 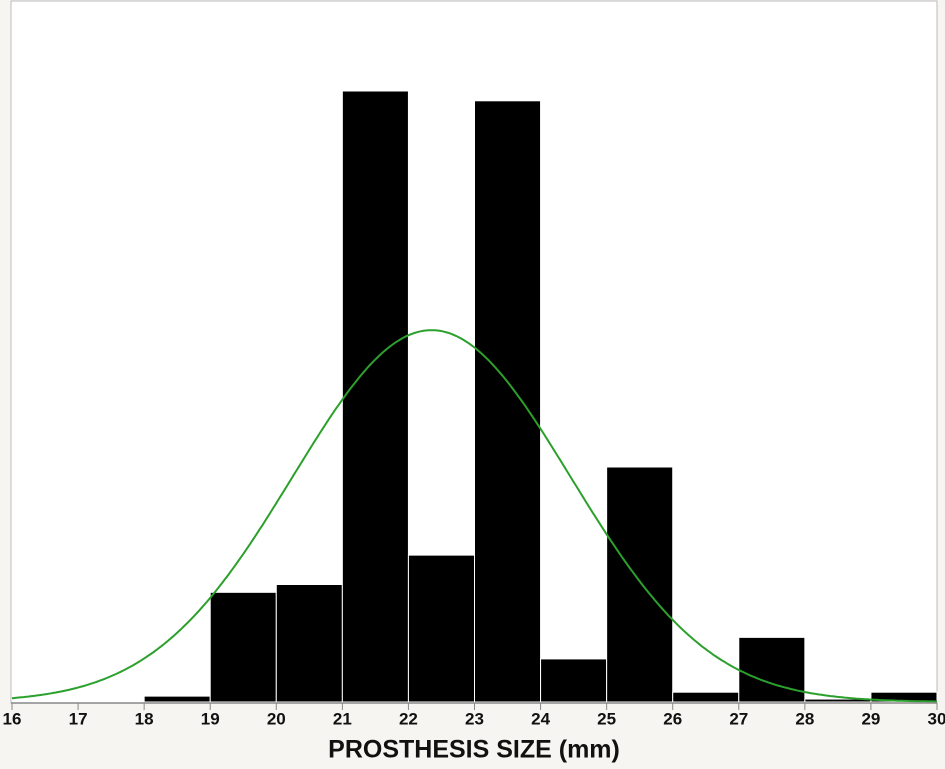 I want to click on x-axis-title: PROSTHESIS SIZE (mm), so click(x=474, y=750).